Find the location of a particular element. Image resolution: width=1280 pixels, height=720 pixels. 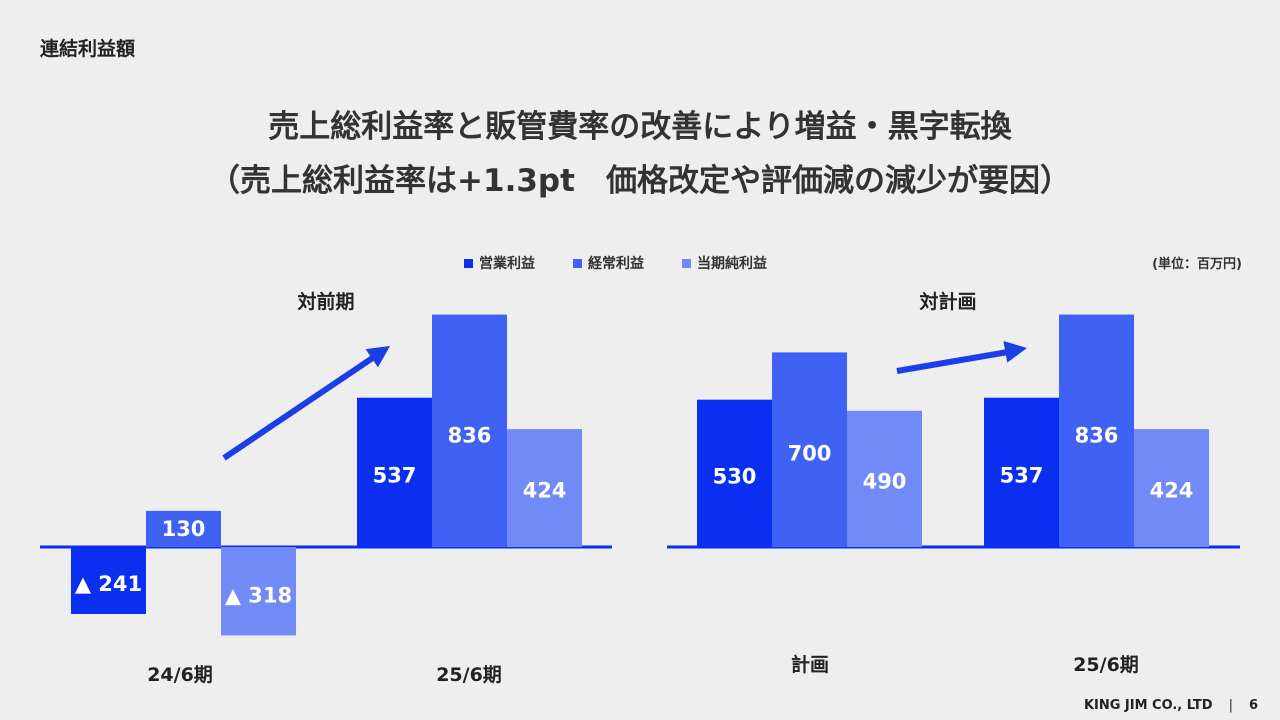

footer: KING JIM CO., LTD | 6 is located at coordinates (1171, 705).